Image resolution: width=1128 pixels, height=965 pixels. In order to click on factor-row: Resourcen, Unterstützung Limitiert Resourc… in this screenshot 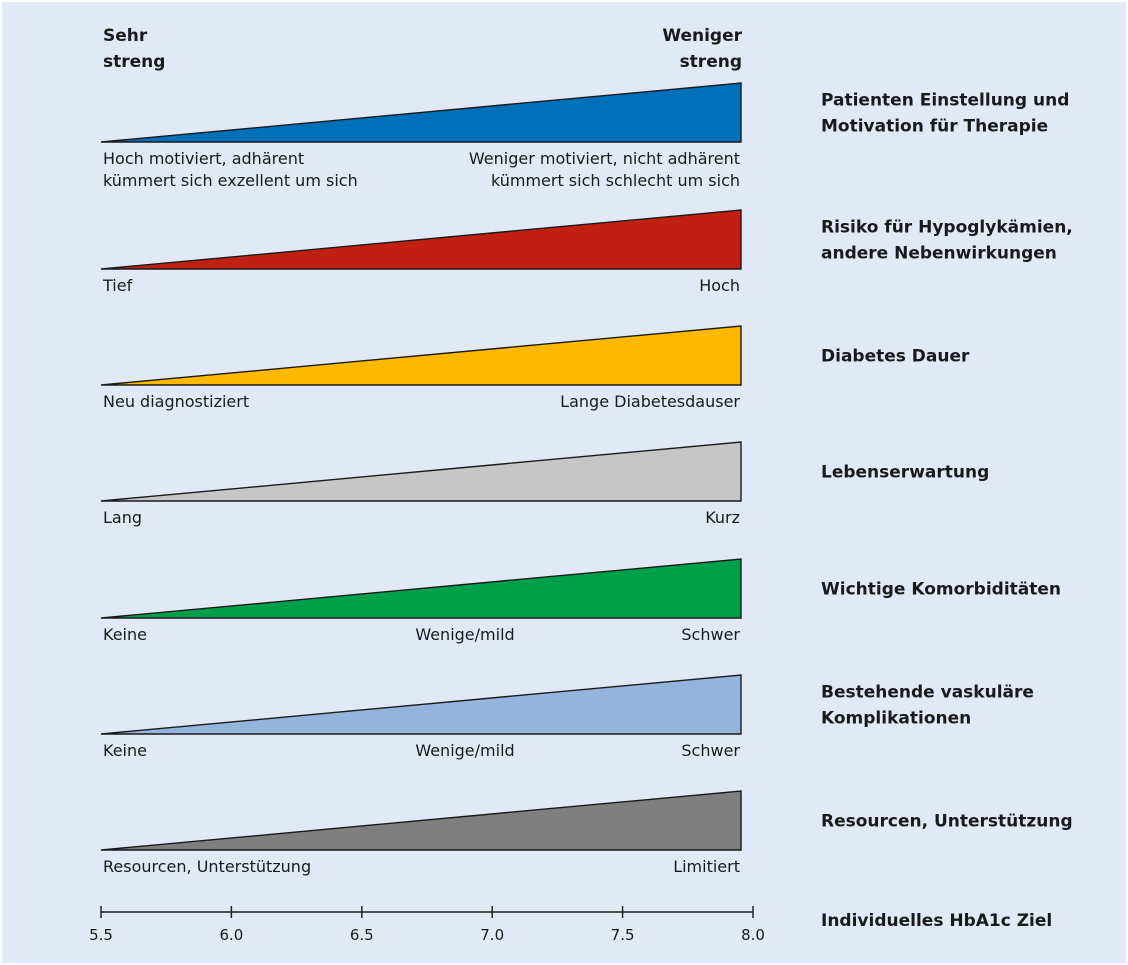, I will do `click(586, 833)`.